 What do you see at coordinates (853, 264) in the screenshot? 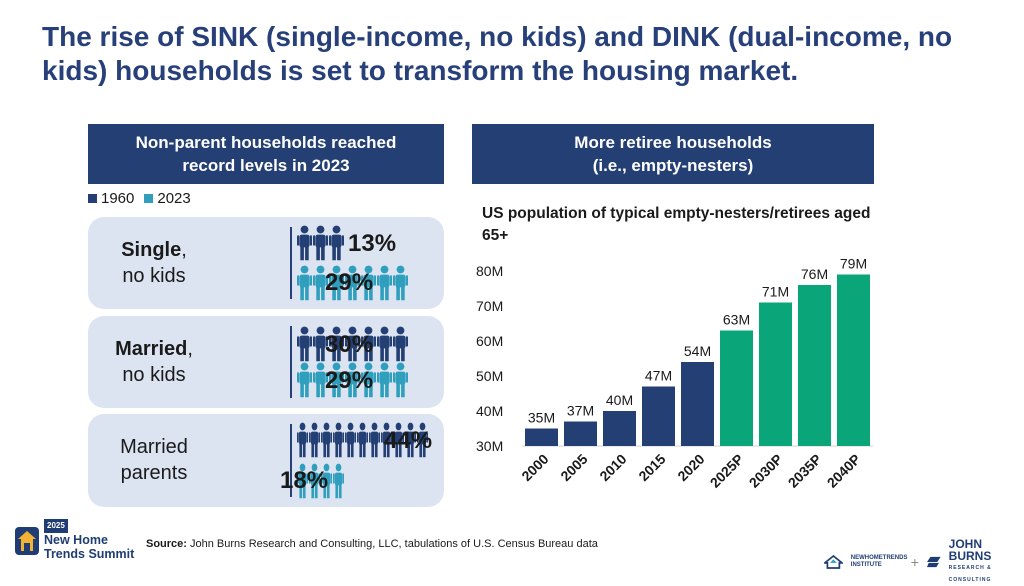
I see `data-label: 79M` at bounding box center [853, 264].